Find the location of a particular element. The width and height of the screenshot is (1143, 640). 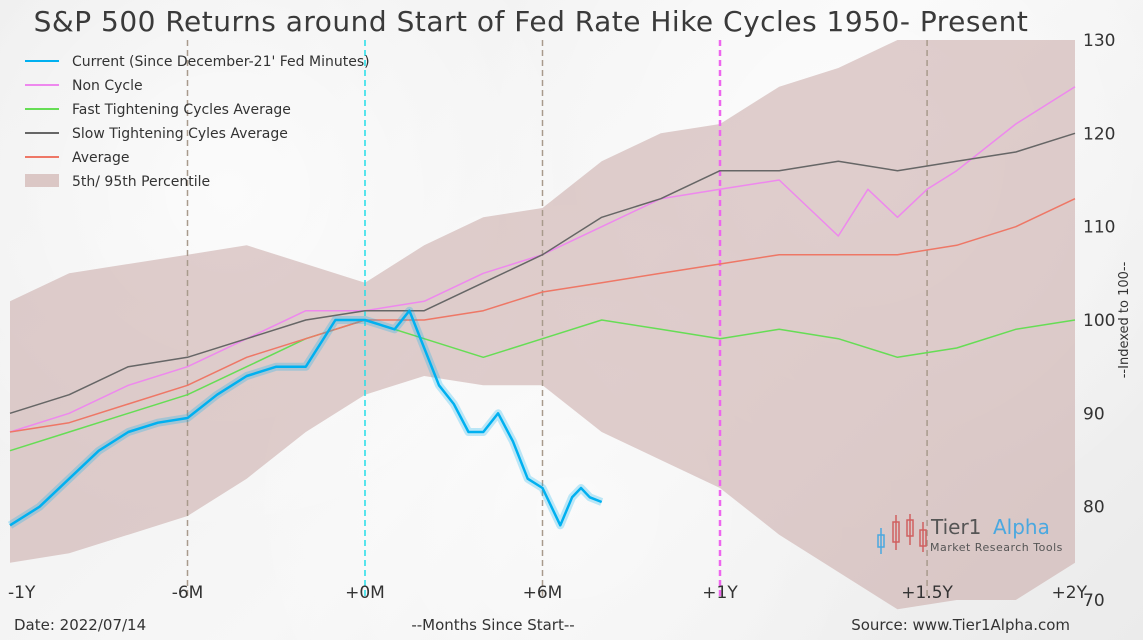

legend-label: Current (Since December-21' Fed Minutes) is located at coordinates (221, 62).